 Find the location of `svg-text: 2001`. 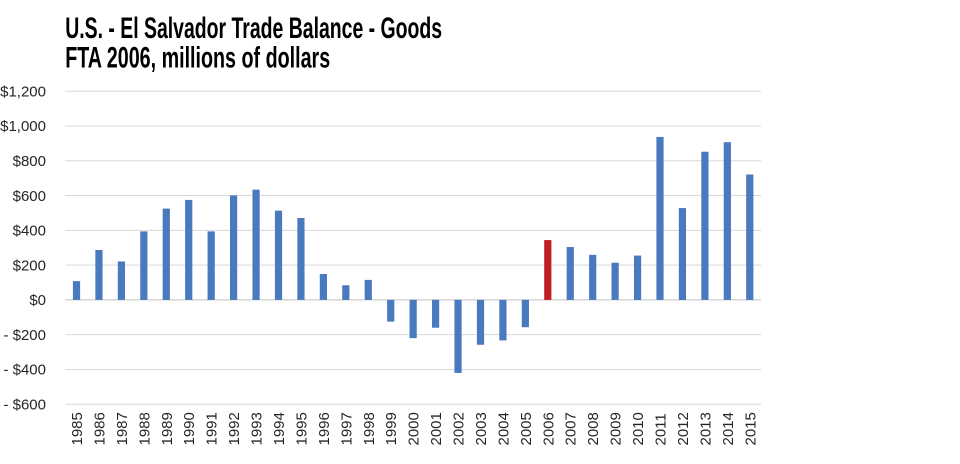

svg-text: 2001 is located at coordinates (436, 428).